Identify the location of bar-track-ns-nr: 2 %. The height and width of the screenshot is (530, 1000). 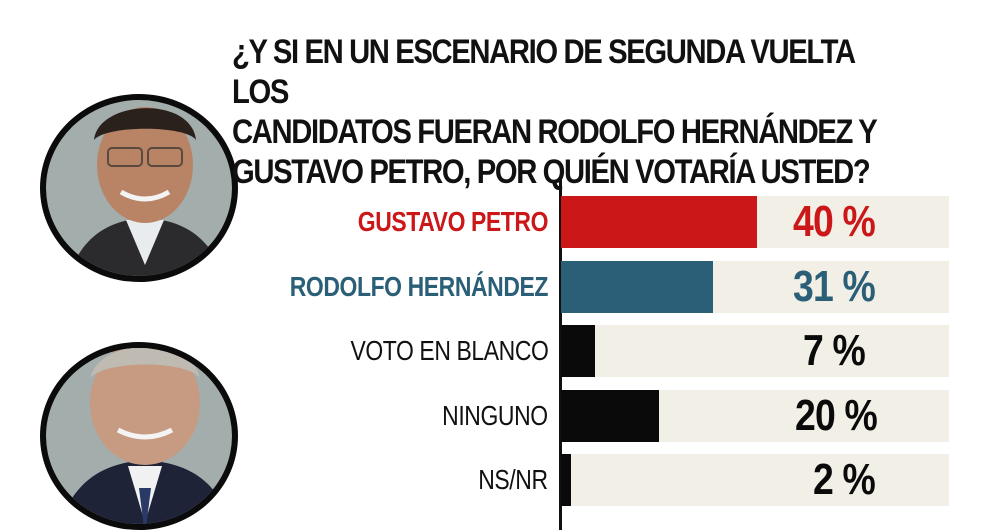
(755, 480).